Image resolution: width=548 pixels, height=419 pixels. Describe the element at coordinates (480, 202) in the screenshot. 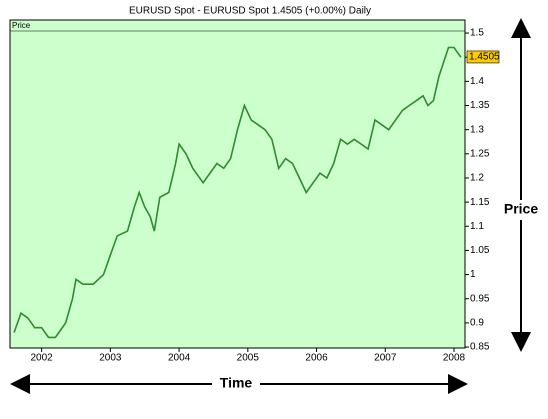

I see `y-tick-label: 1.15` at that location.